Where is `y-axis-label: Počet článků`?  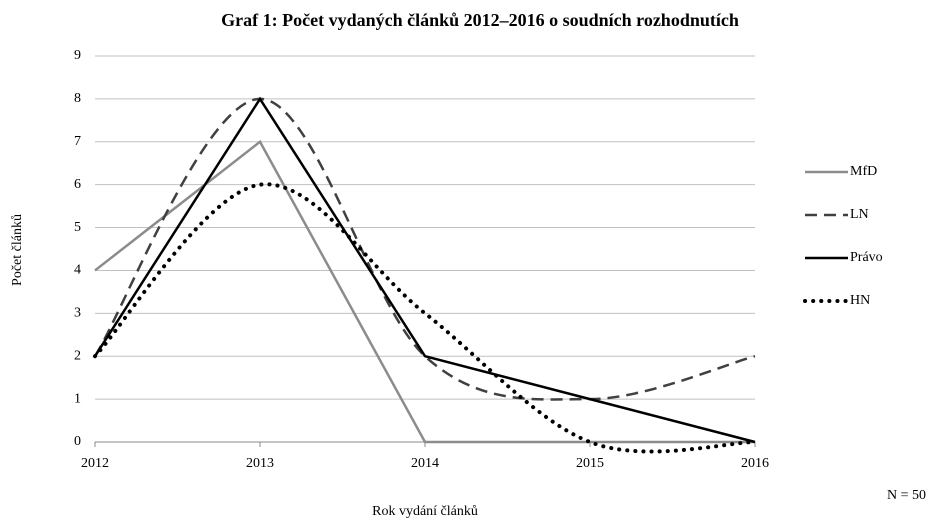 y-axis-label: Počet článků is located at coordinates (17, 250).